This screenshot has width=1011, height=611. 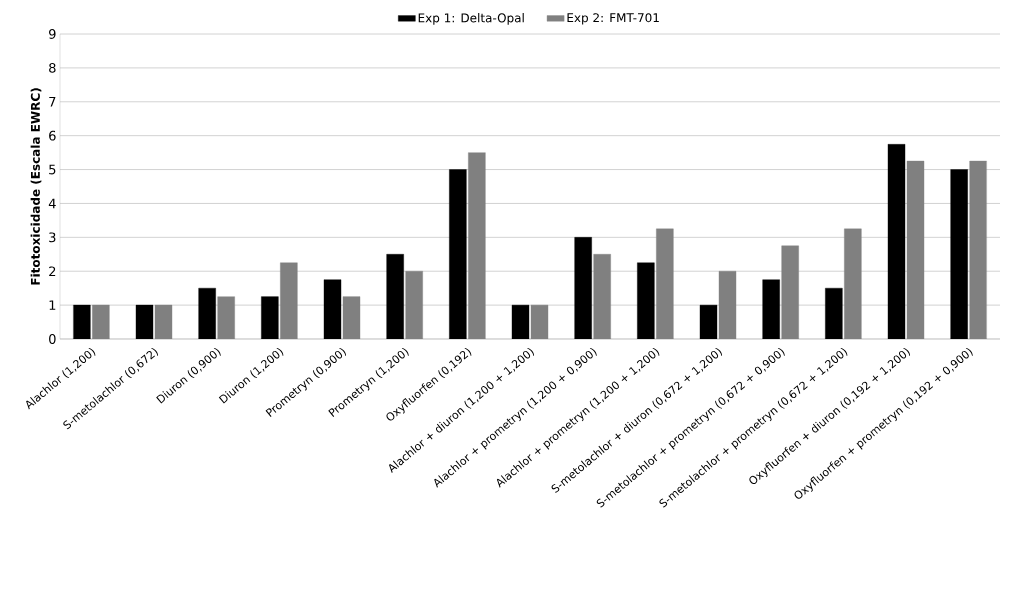 What do you see at coordinates (613, 19) in the screenshot?
I see `legend-label: Exp 2: FMT-701` at bounding box center [613, 19].